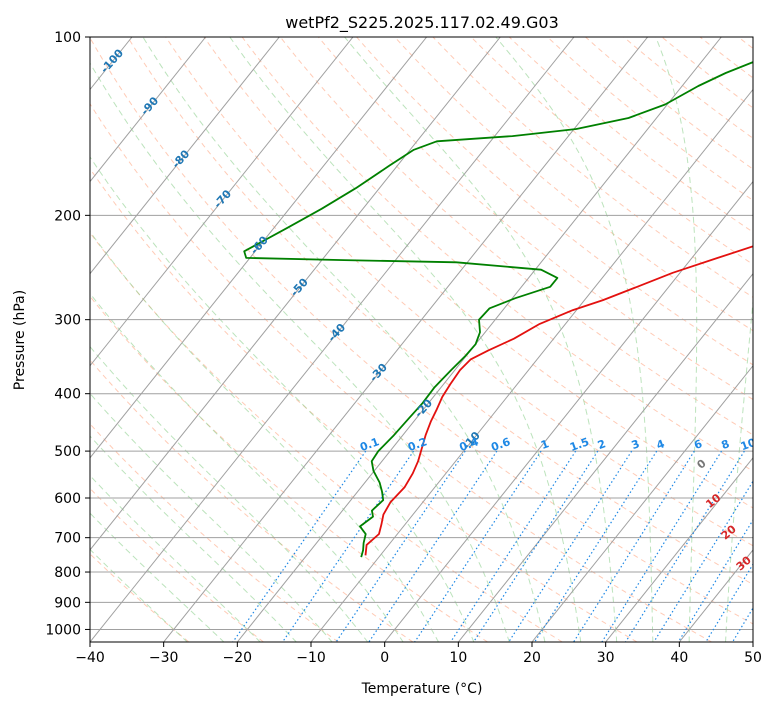 The image size is (775, 708). I want to click on y-tick-label: 900, so click(67, 603).